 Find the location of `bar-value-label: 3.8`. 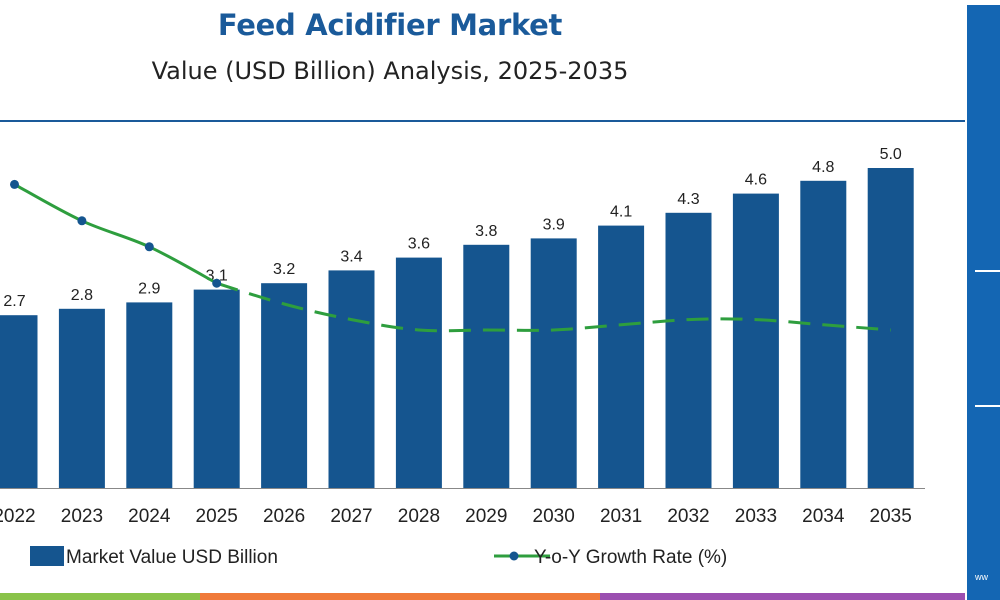

bar-value-label: 3.8 is located at coordinates (486, 231).